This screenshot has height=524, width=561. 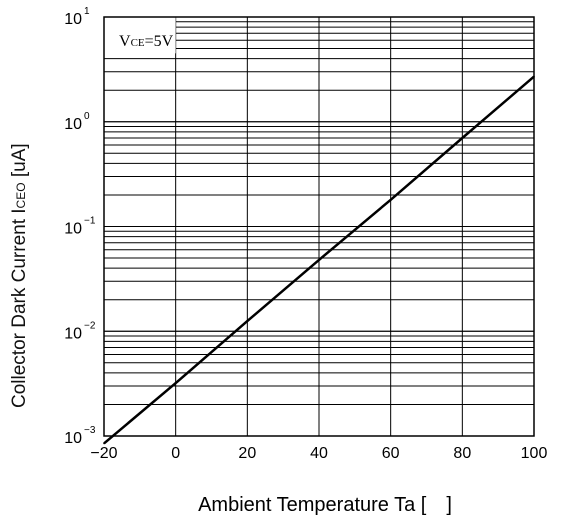 I want to click on y-axis-label: Collector Dark Current ICEO [uA], so click(x=20, y=275).